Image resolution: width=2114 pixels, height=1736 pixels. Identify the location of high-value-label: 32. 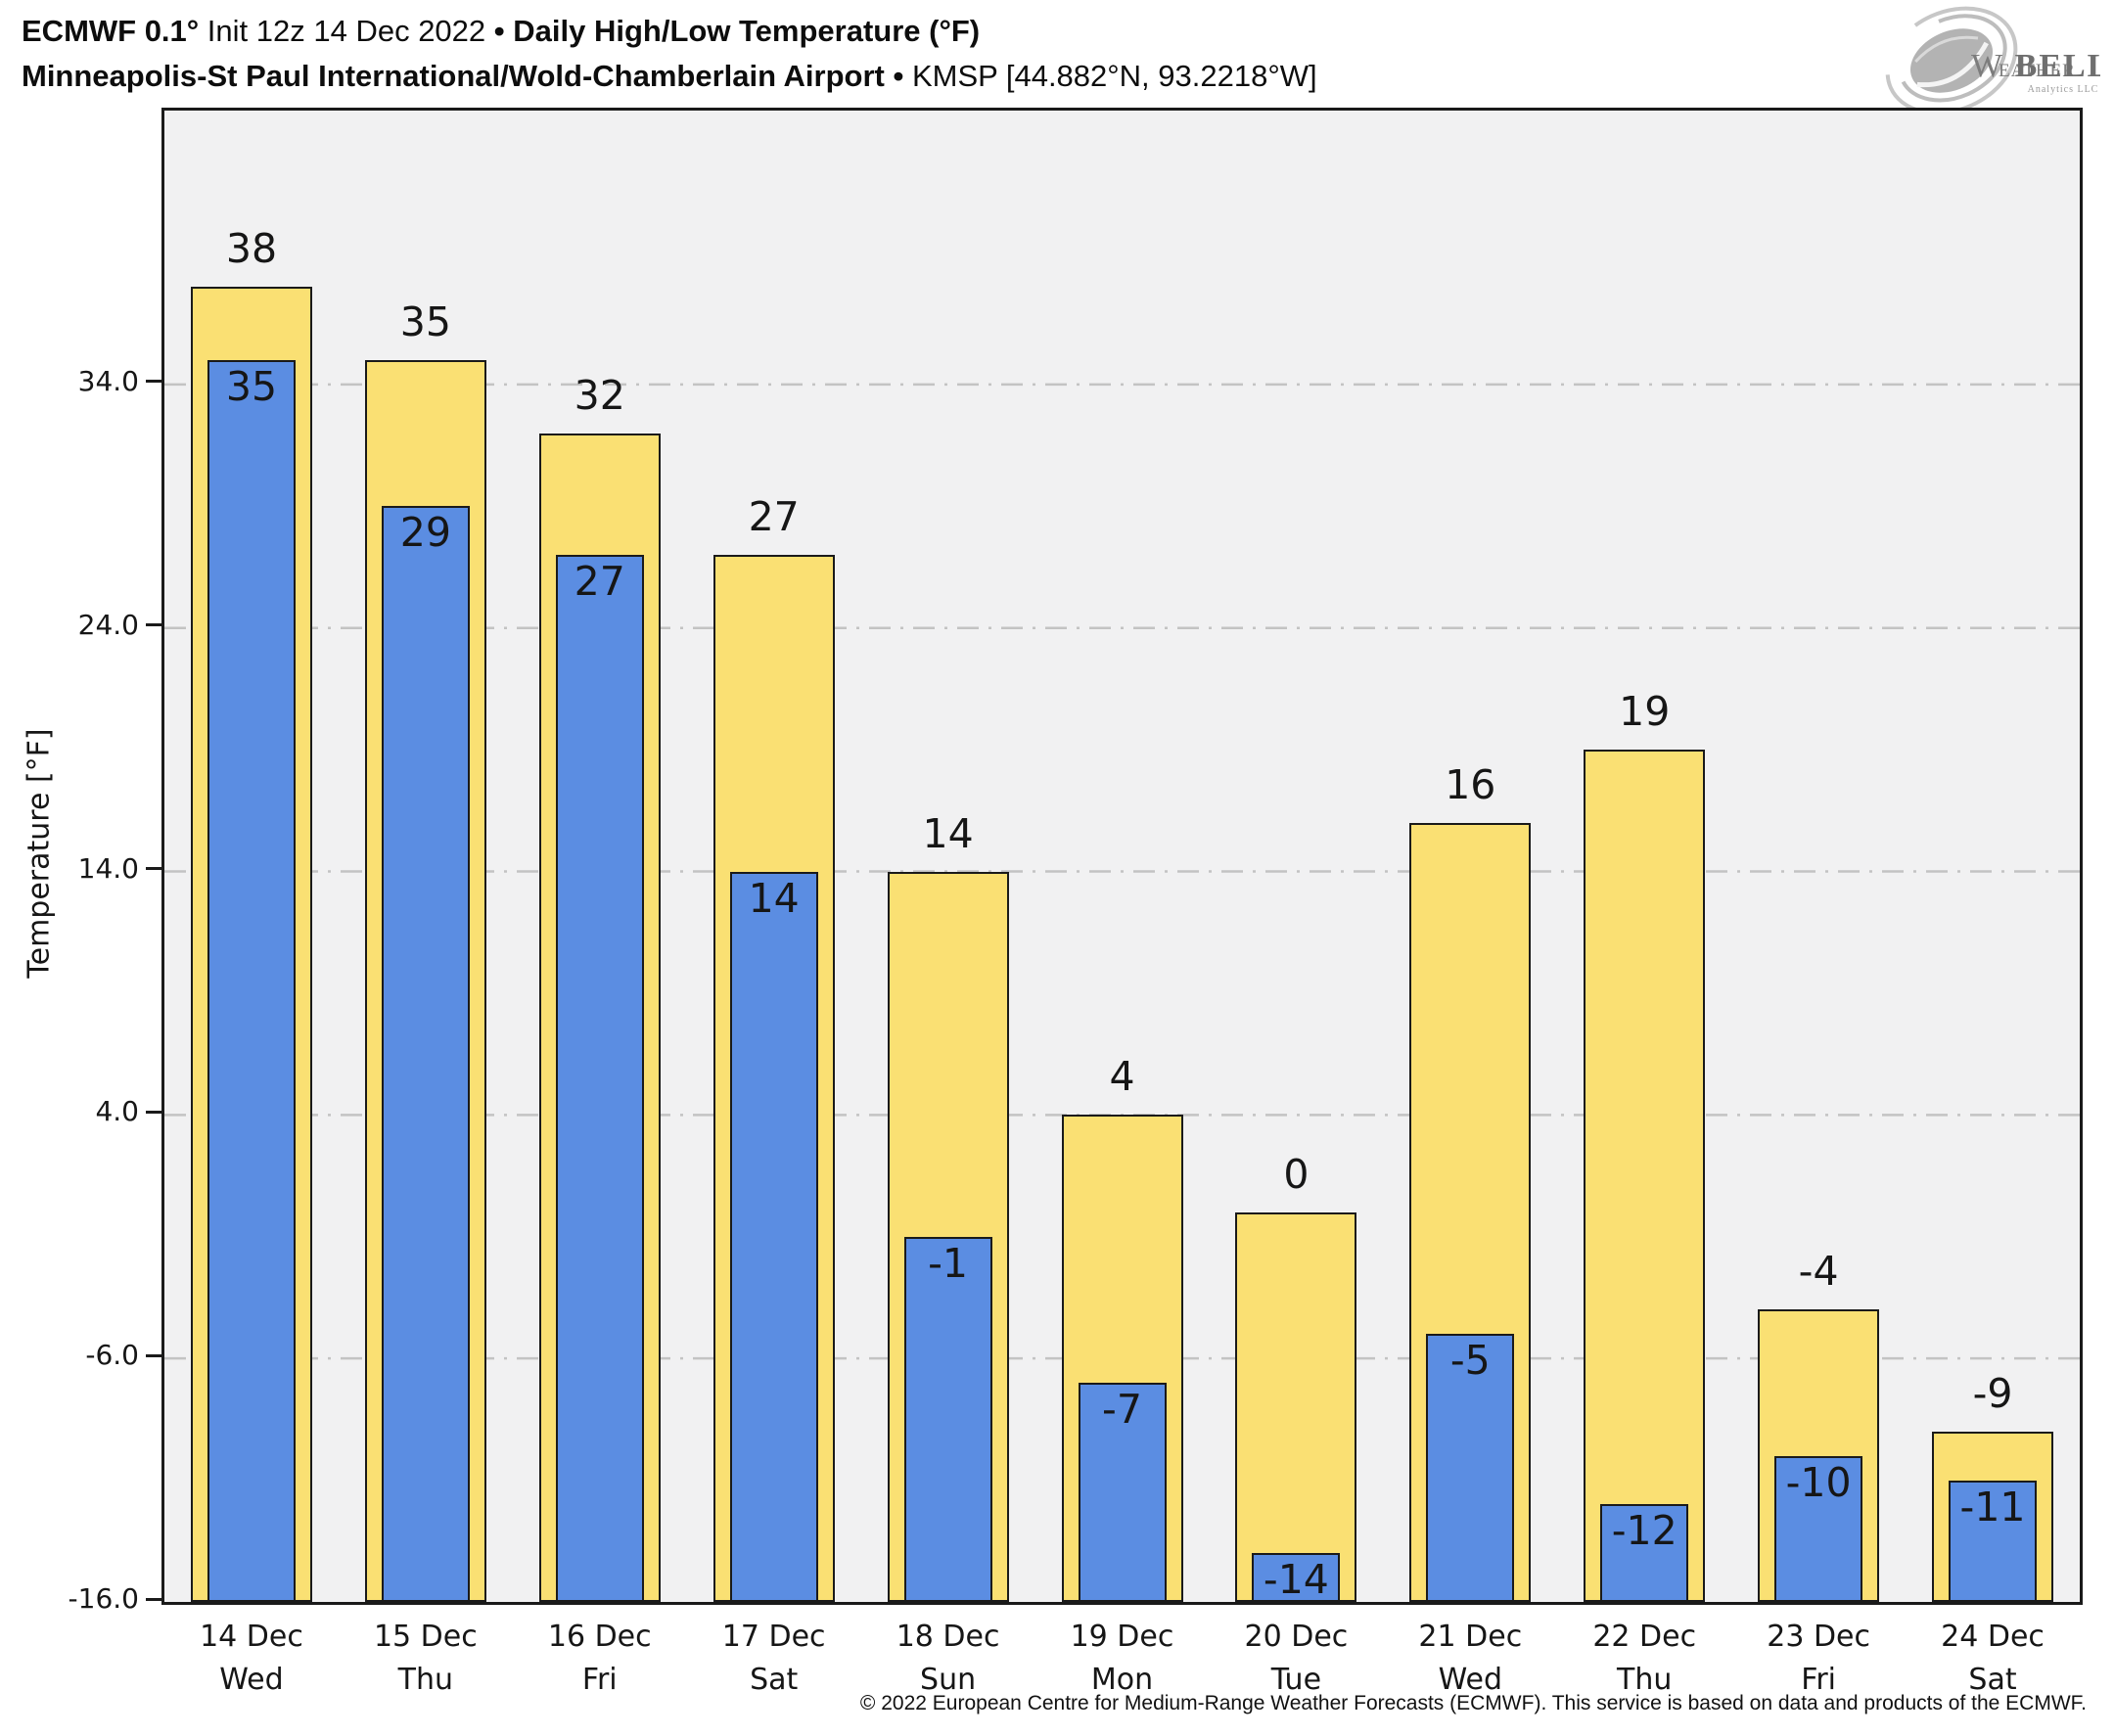
(599, 395).